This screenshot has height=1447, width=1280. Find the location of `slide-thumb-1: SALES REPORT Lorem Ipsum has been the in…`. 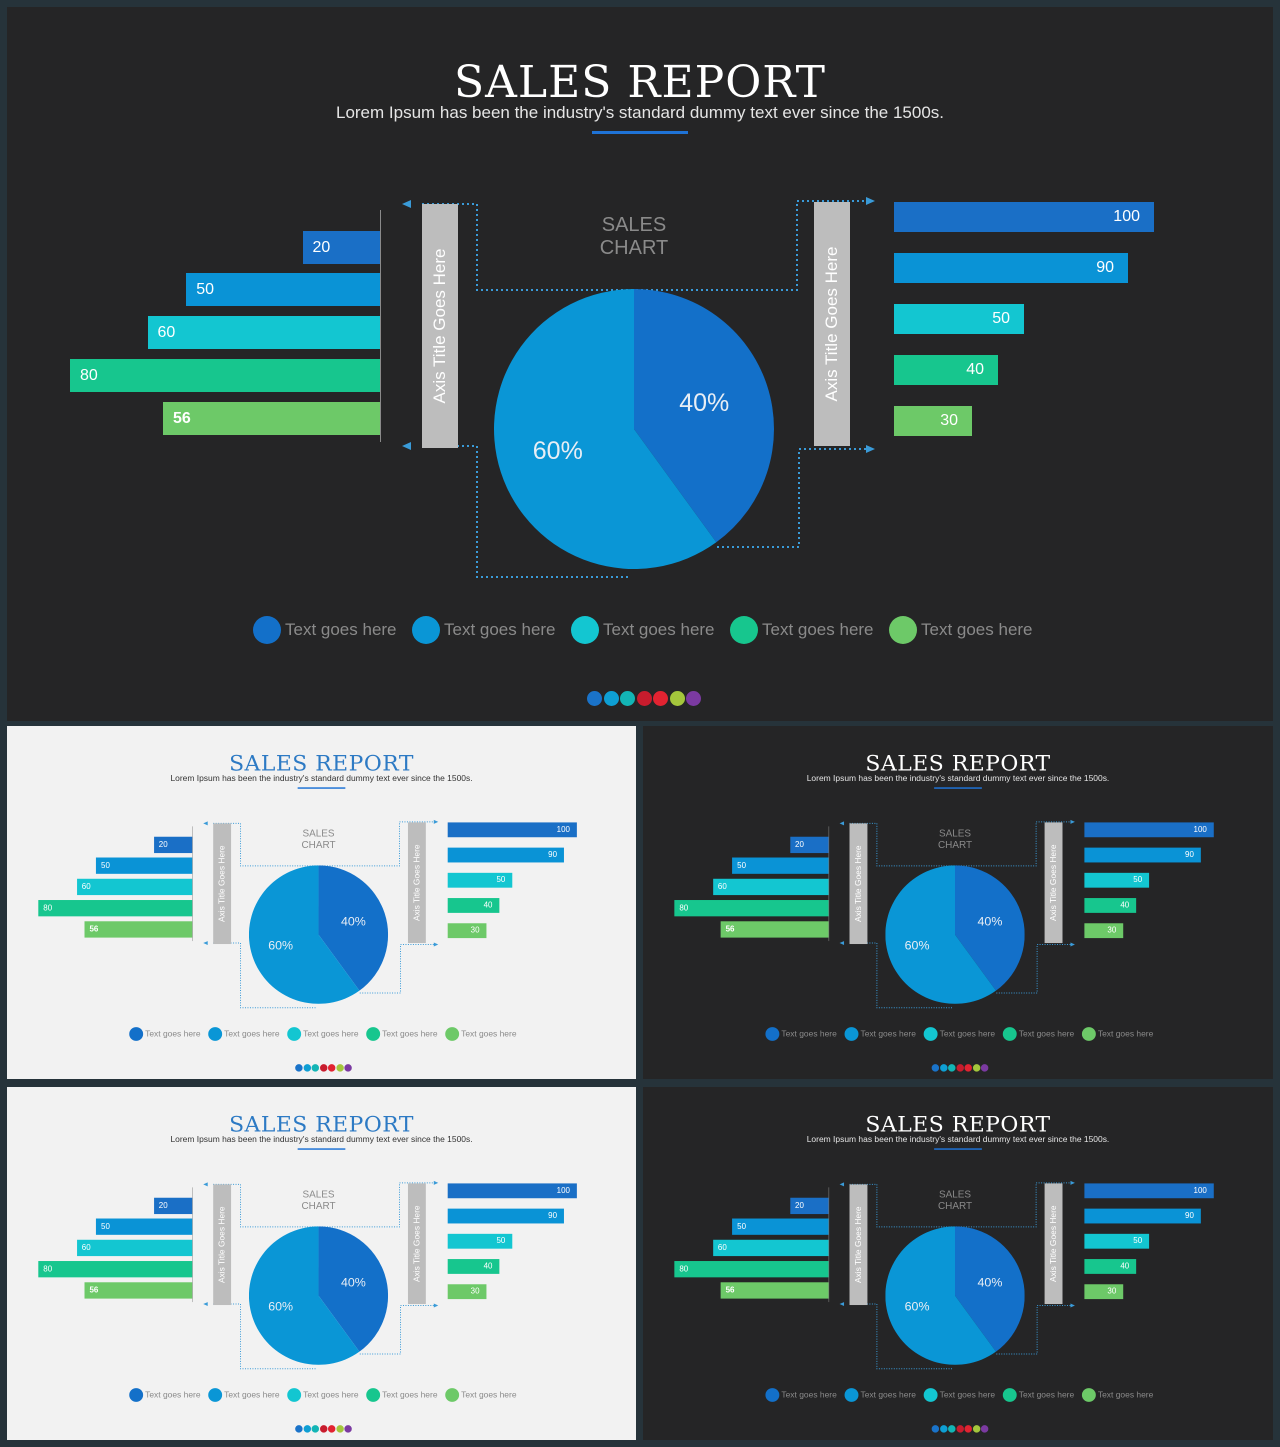

slide-thumb-1: SALES REPORT Lorem Ipsum has been the in… is located at coordinates (321, 902).